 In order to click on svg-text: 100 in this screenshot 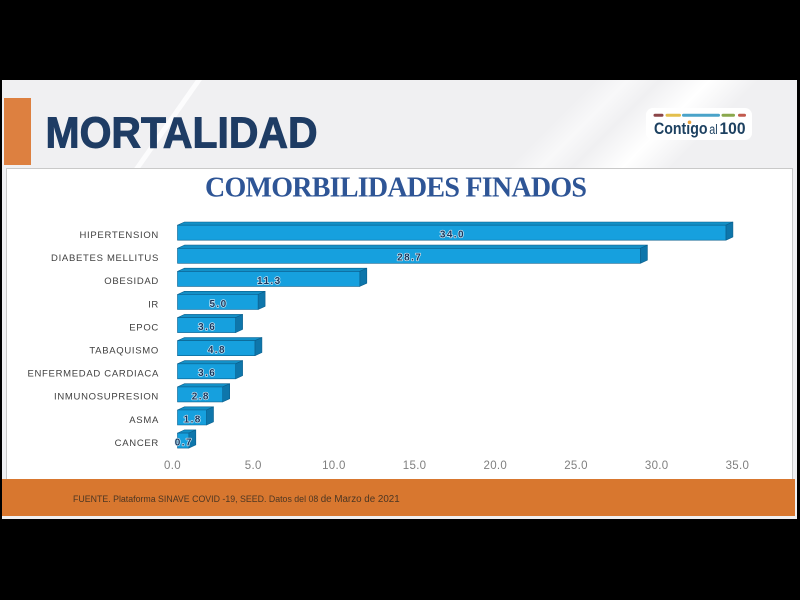, I will do `click(733, 128)`.